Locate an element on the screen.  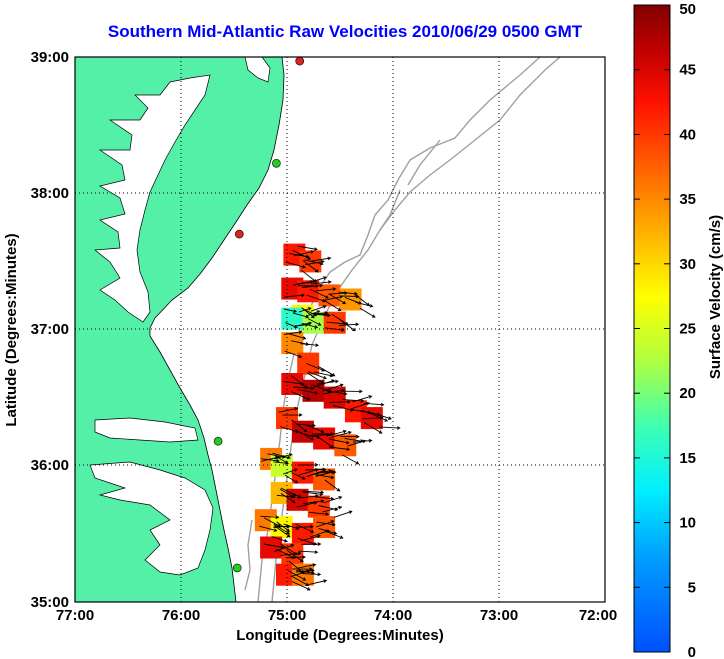
colorbar-tick-label: 0 is located at coordinates (692, 651).